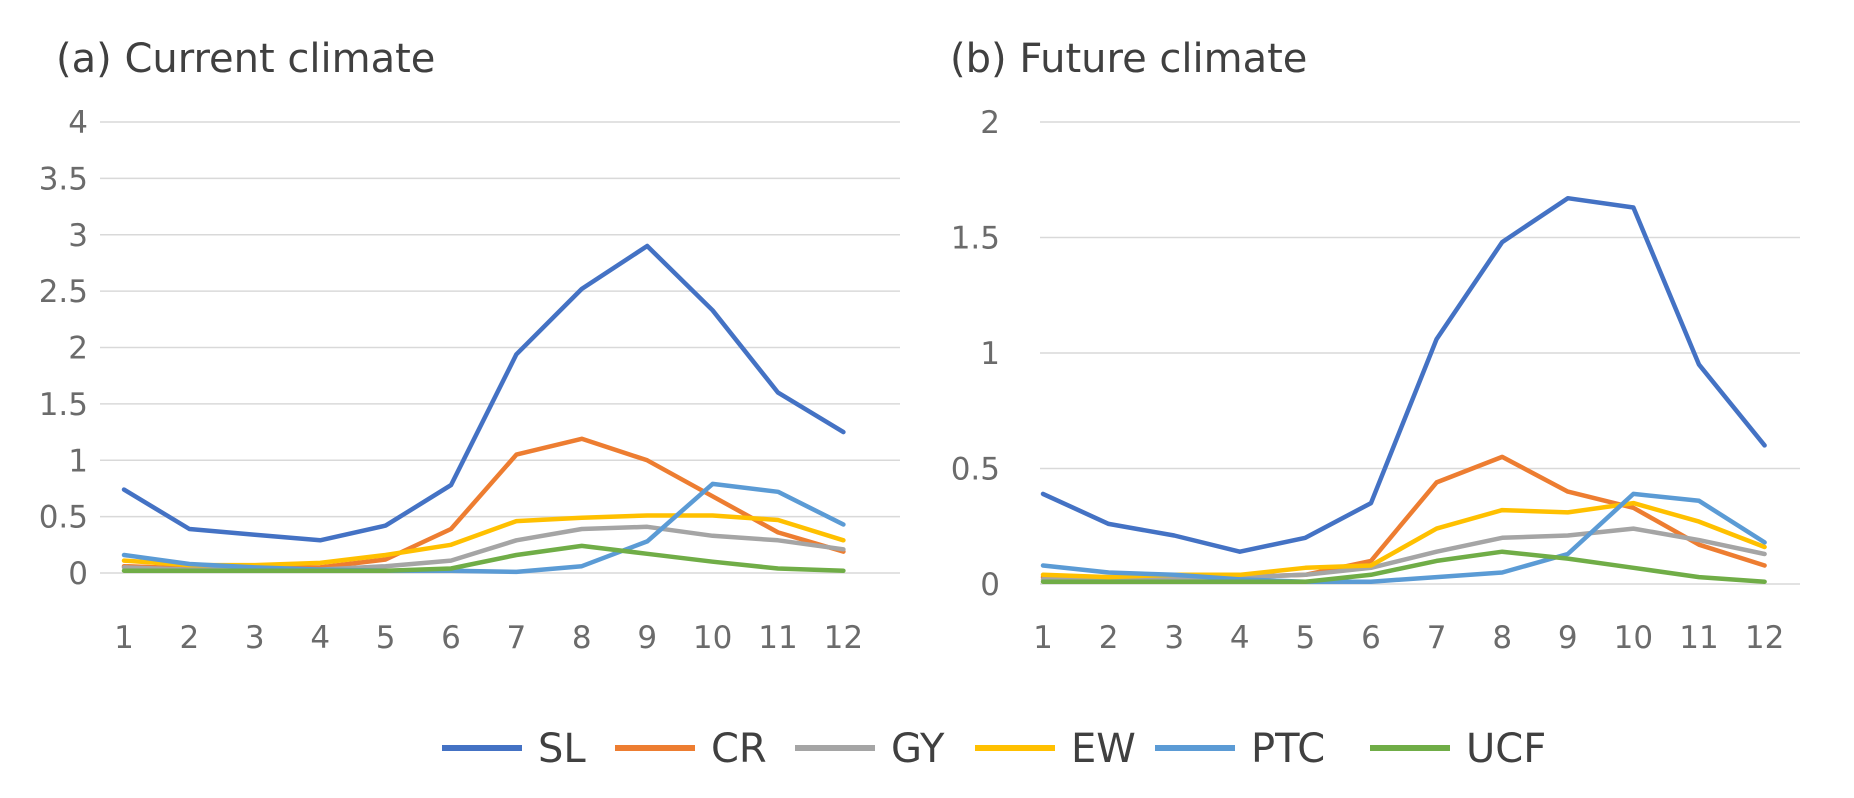 The height and width of the screenshot is (798, 1854). What do you see at coordinates (78, 123) in the screenshot?
I see `y-tick-label: 4` at bounding box center [78, 123].